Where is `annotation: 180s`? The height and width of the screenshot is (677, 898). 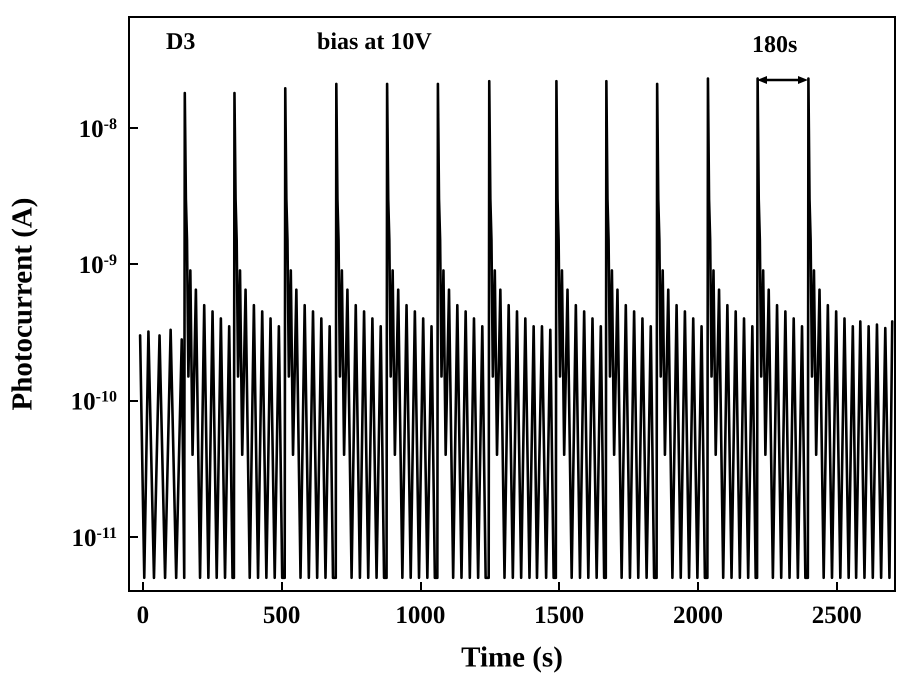
annotation: 180s is located at coordinates (775, 45).